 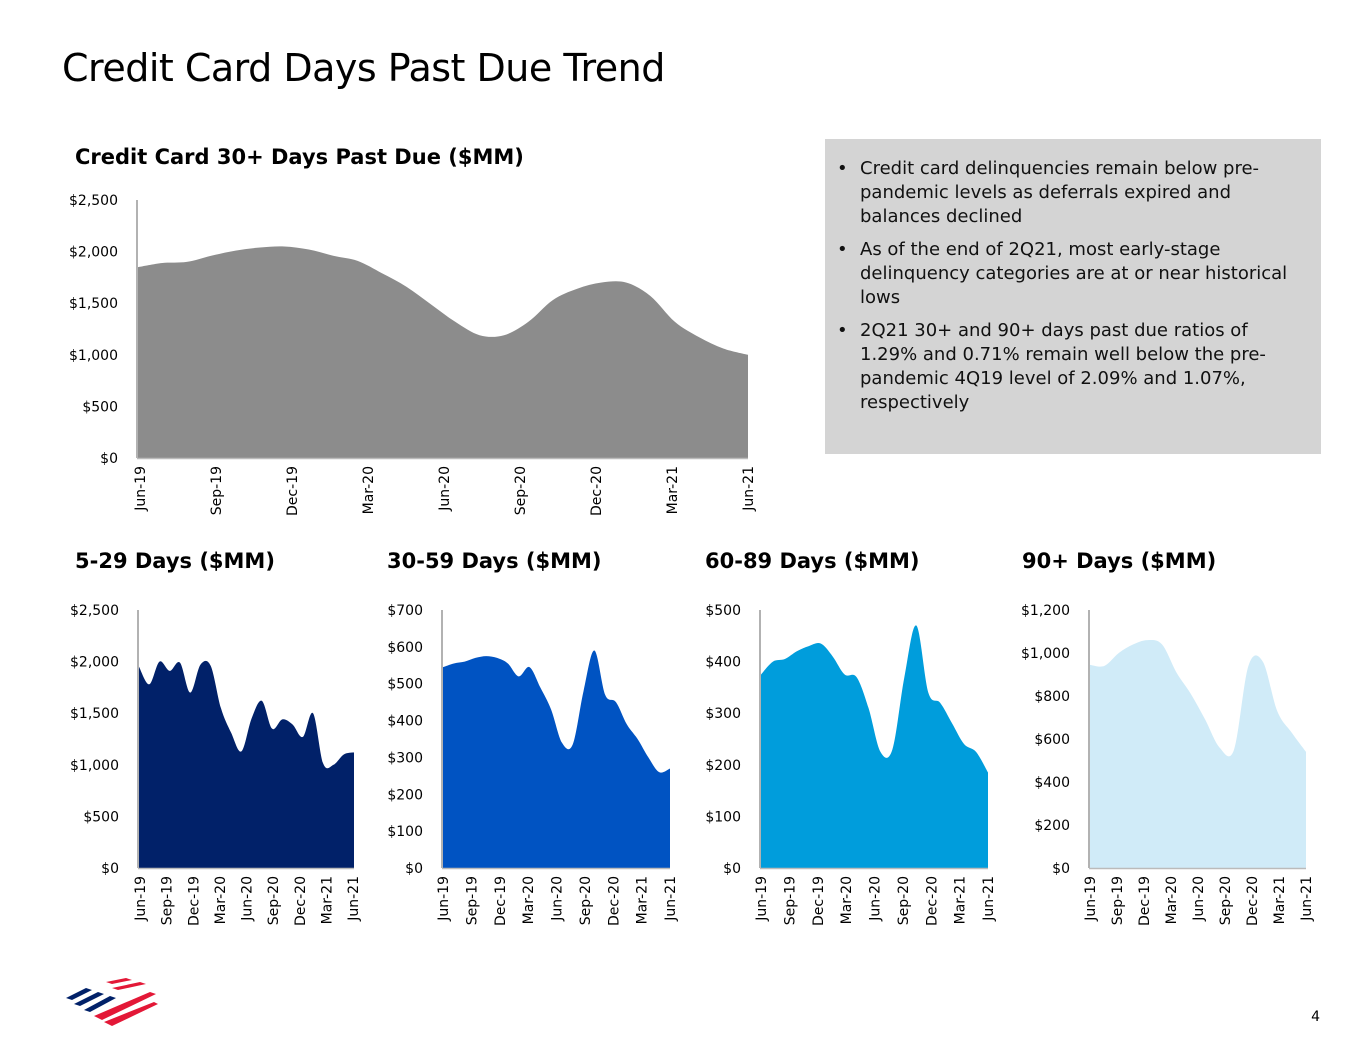 What do you see at coordinates (363, 68) in the screenshot?
I see `page-title: Credit Card Days Past Due Trend` at bounding box center [363, 68].